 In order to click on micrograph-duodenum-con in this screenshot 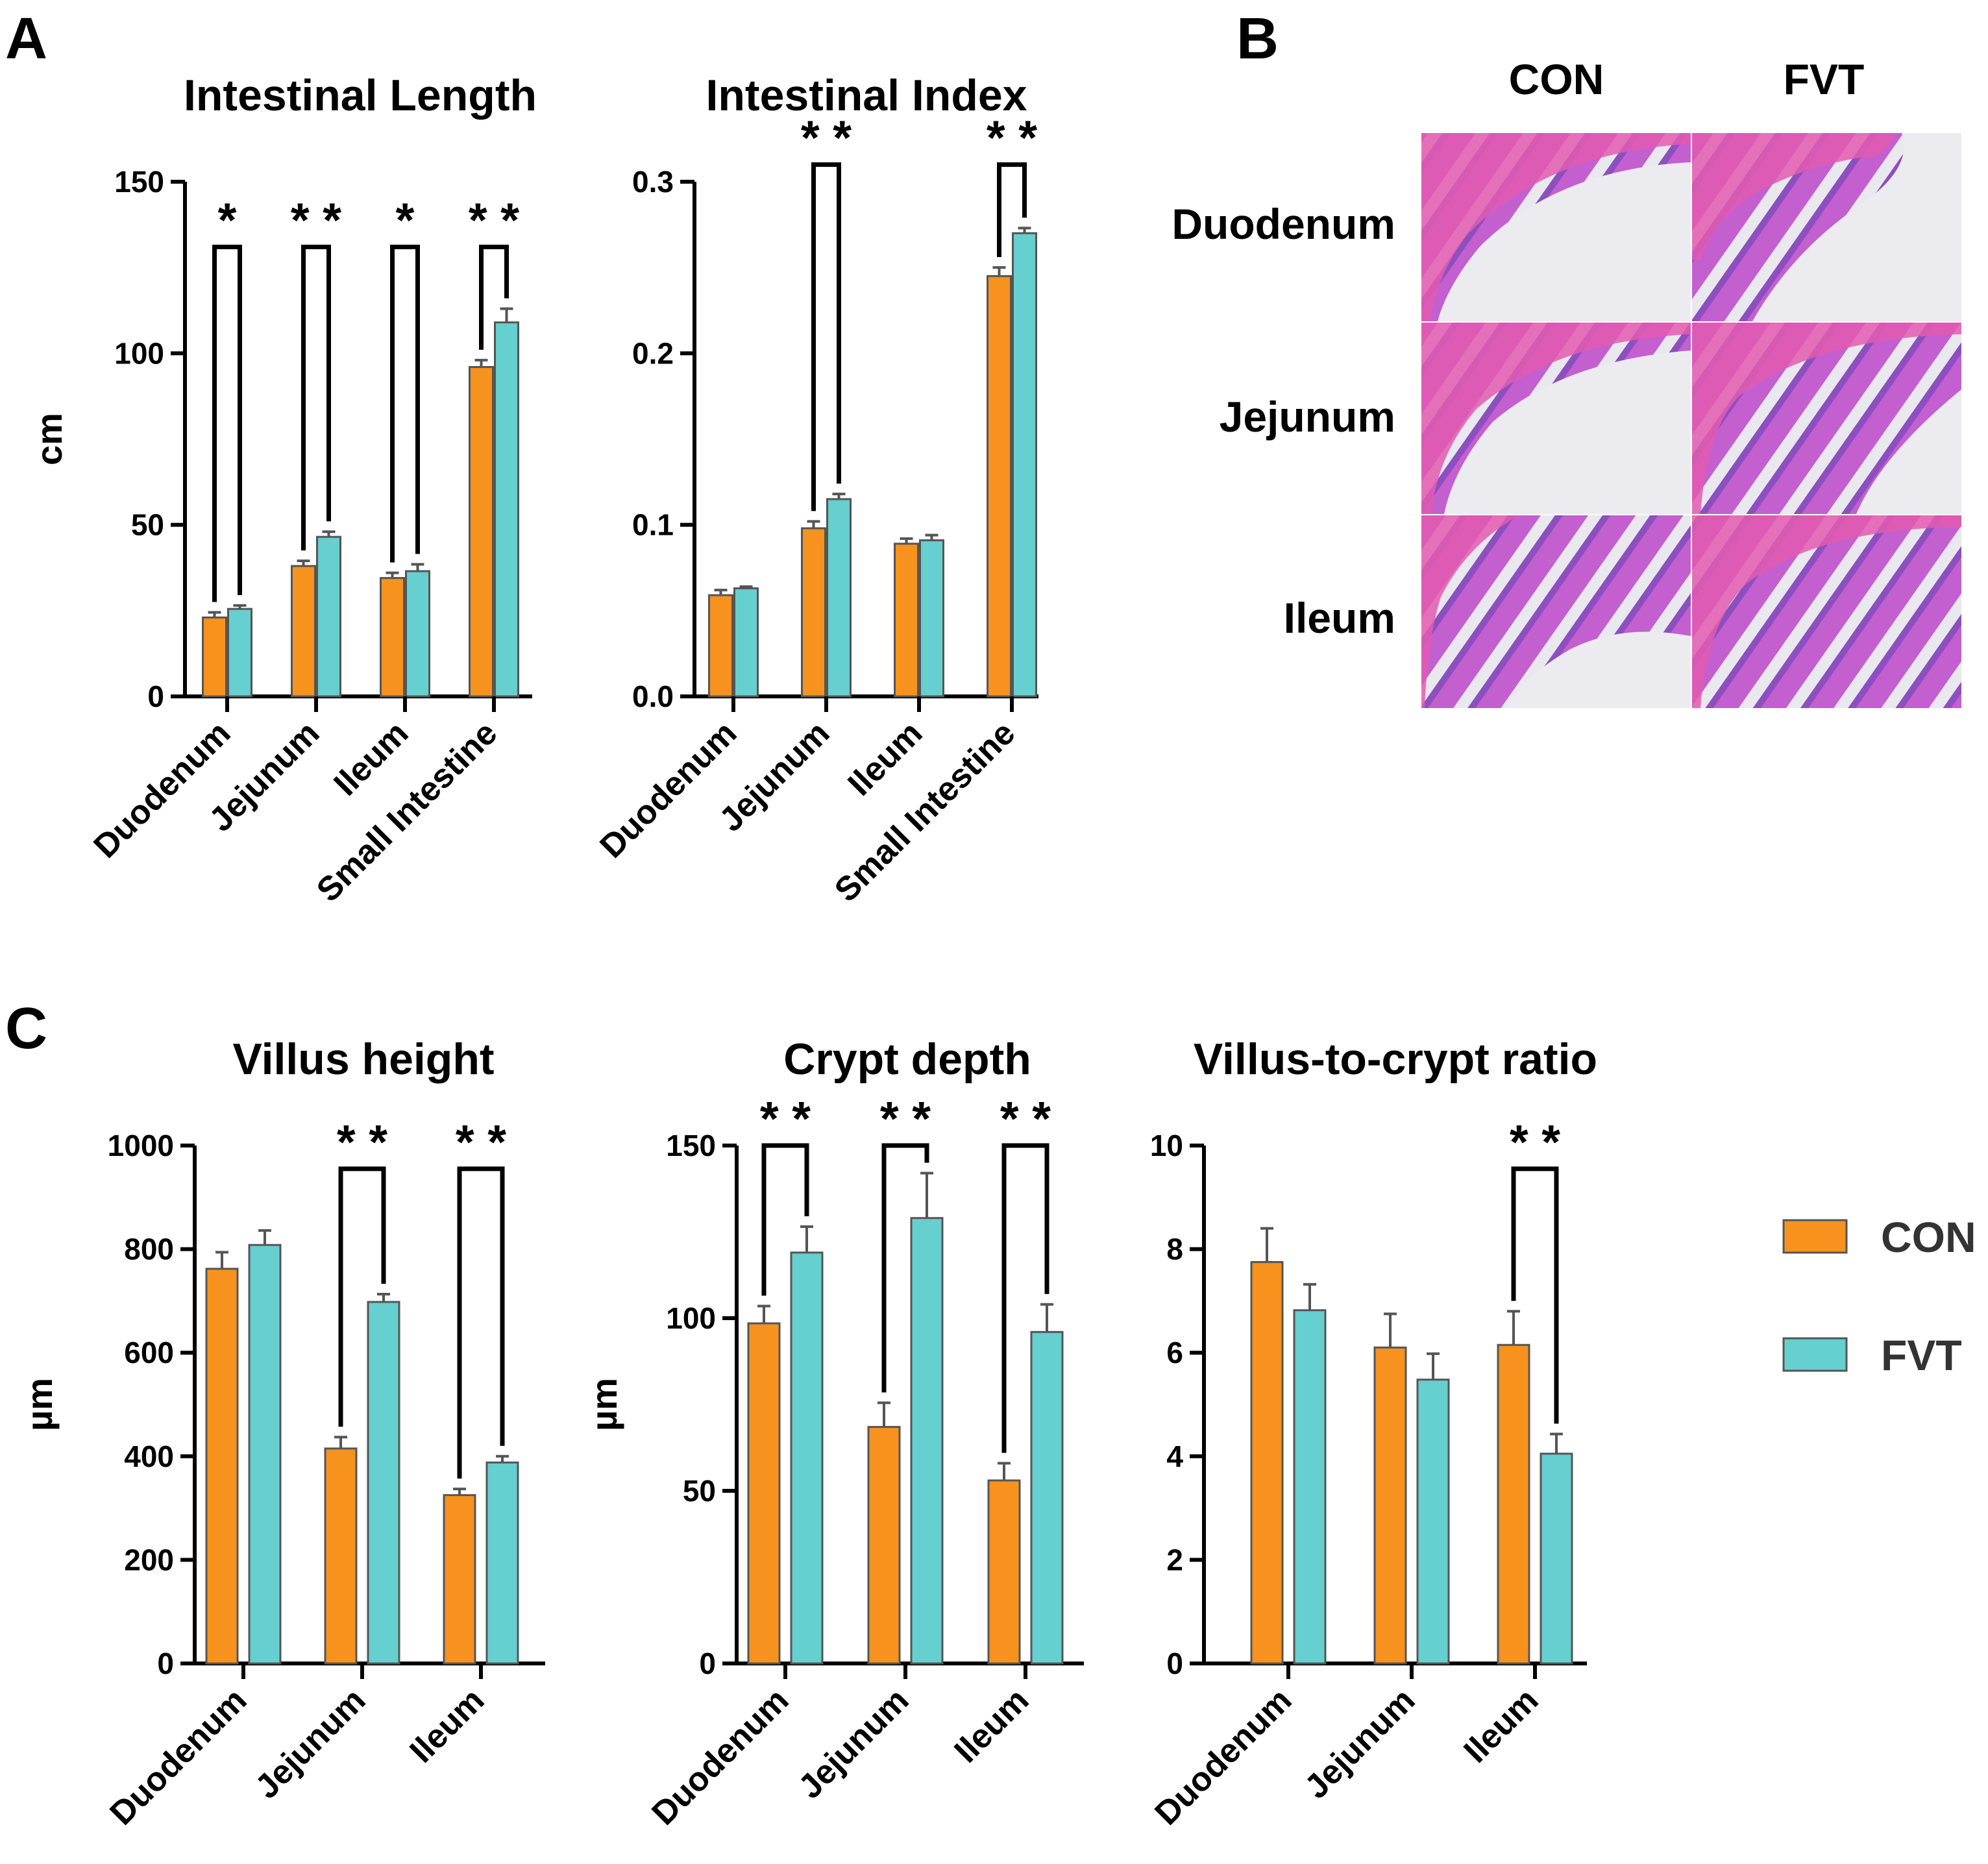, I will do `click(1556, 227)`.